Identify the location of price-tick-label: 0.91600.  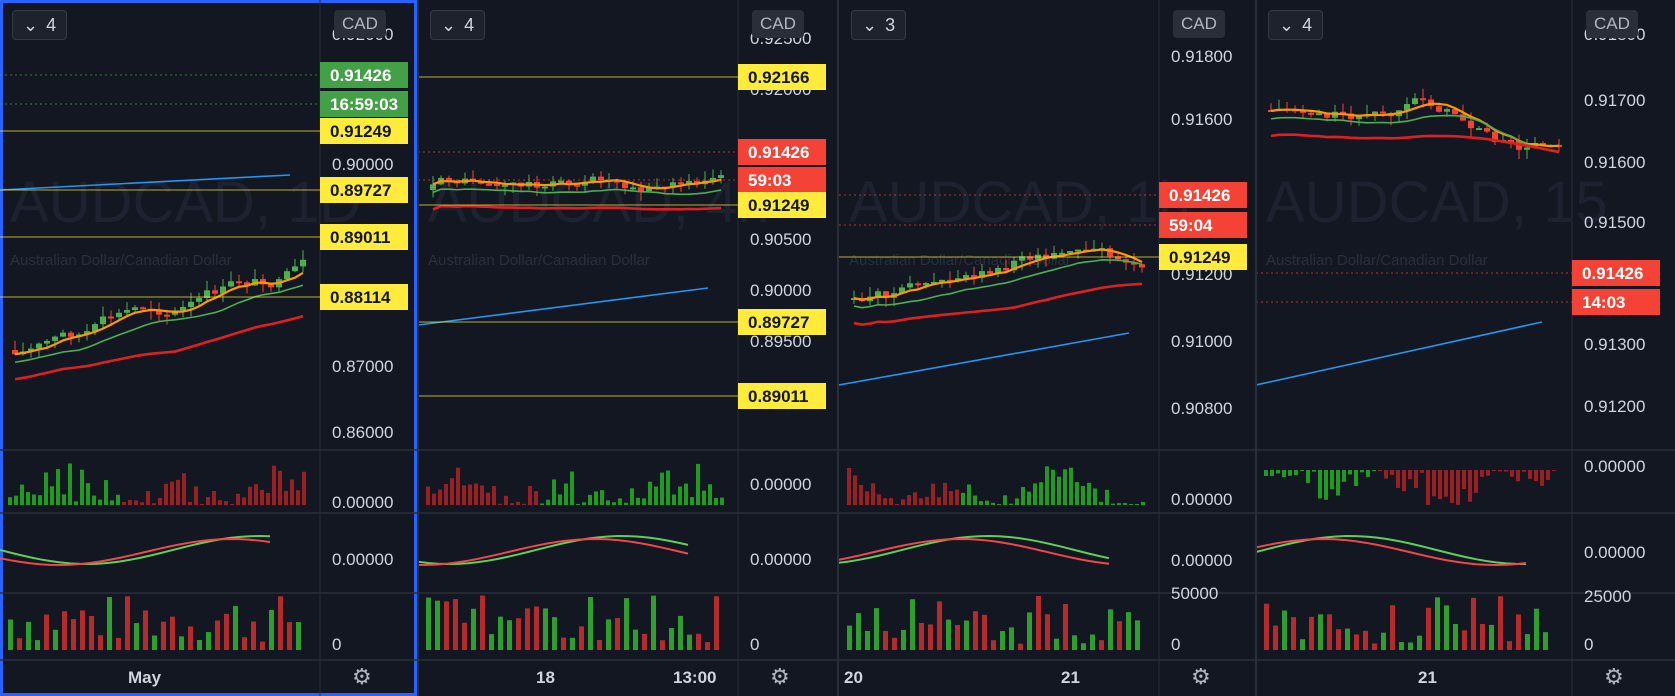
(1614, 162).